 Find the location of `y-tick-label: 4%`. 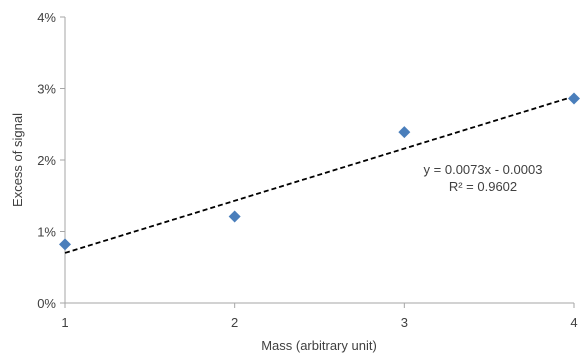

y-tick-label: 4% is located at coordinates (46, 17).